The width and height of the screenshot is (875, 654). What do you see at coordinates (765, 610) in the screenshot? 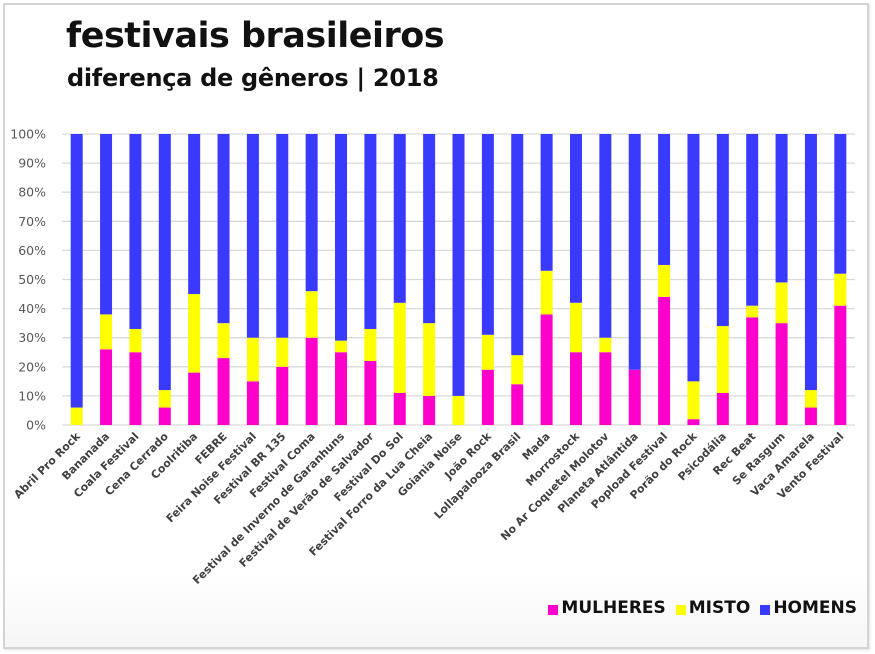
I see `legend-swatch-homens` at bounding box center [765, 610].